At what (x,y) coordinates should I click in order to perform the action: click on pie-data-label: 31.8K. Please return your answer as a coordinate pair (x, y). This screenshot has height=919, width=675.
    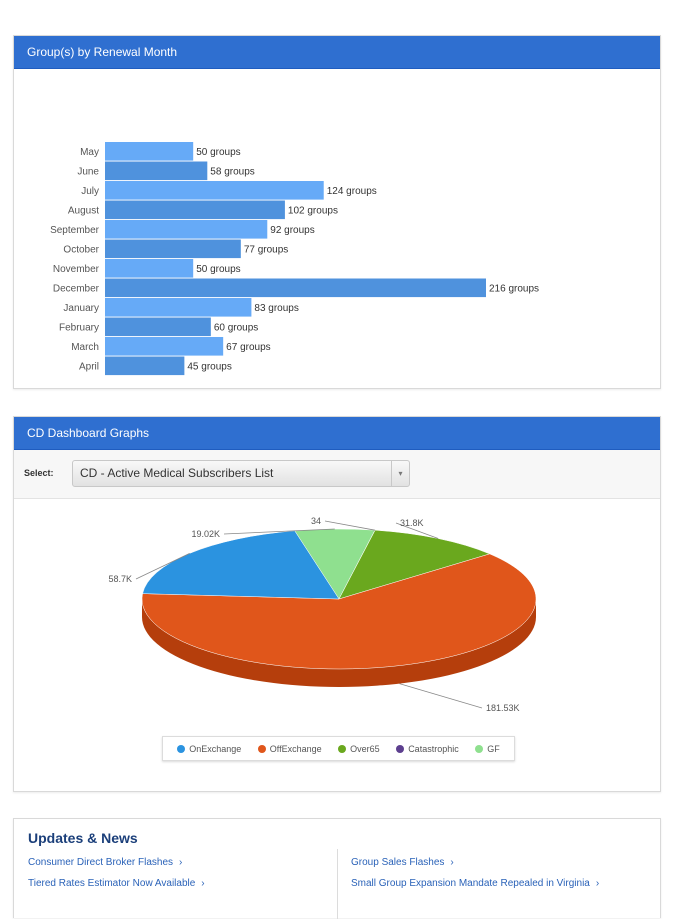
    Looking at the image, I should click on (412, 523).